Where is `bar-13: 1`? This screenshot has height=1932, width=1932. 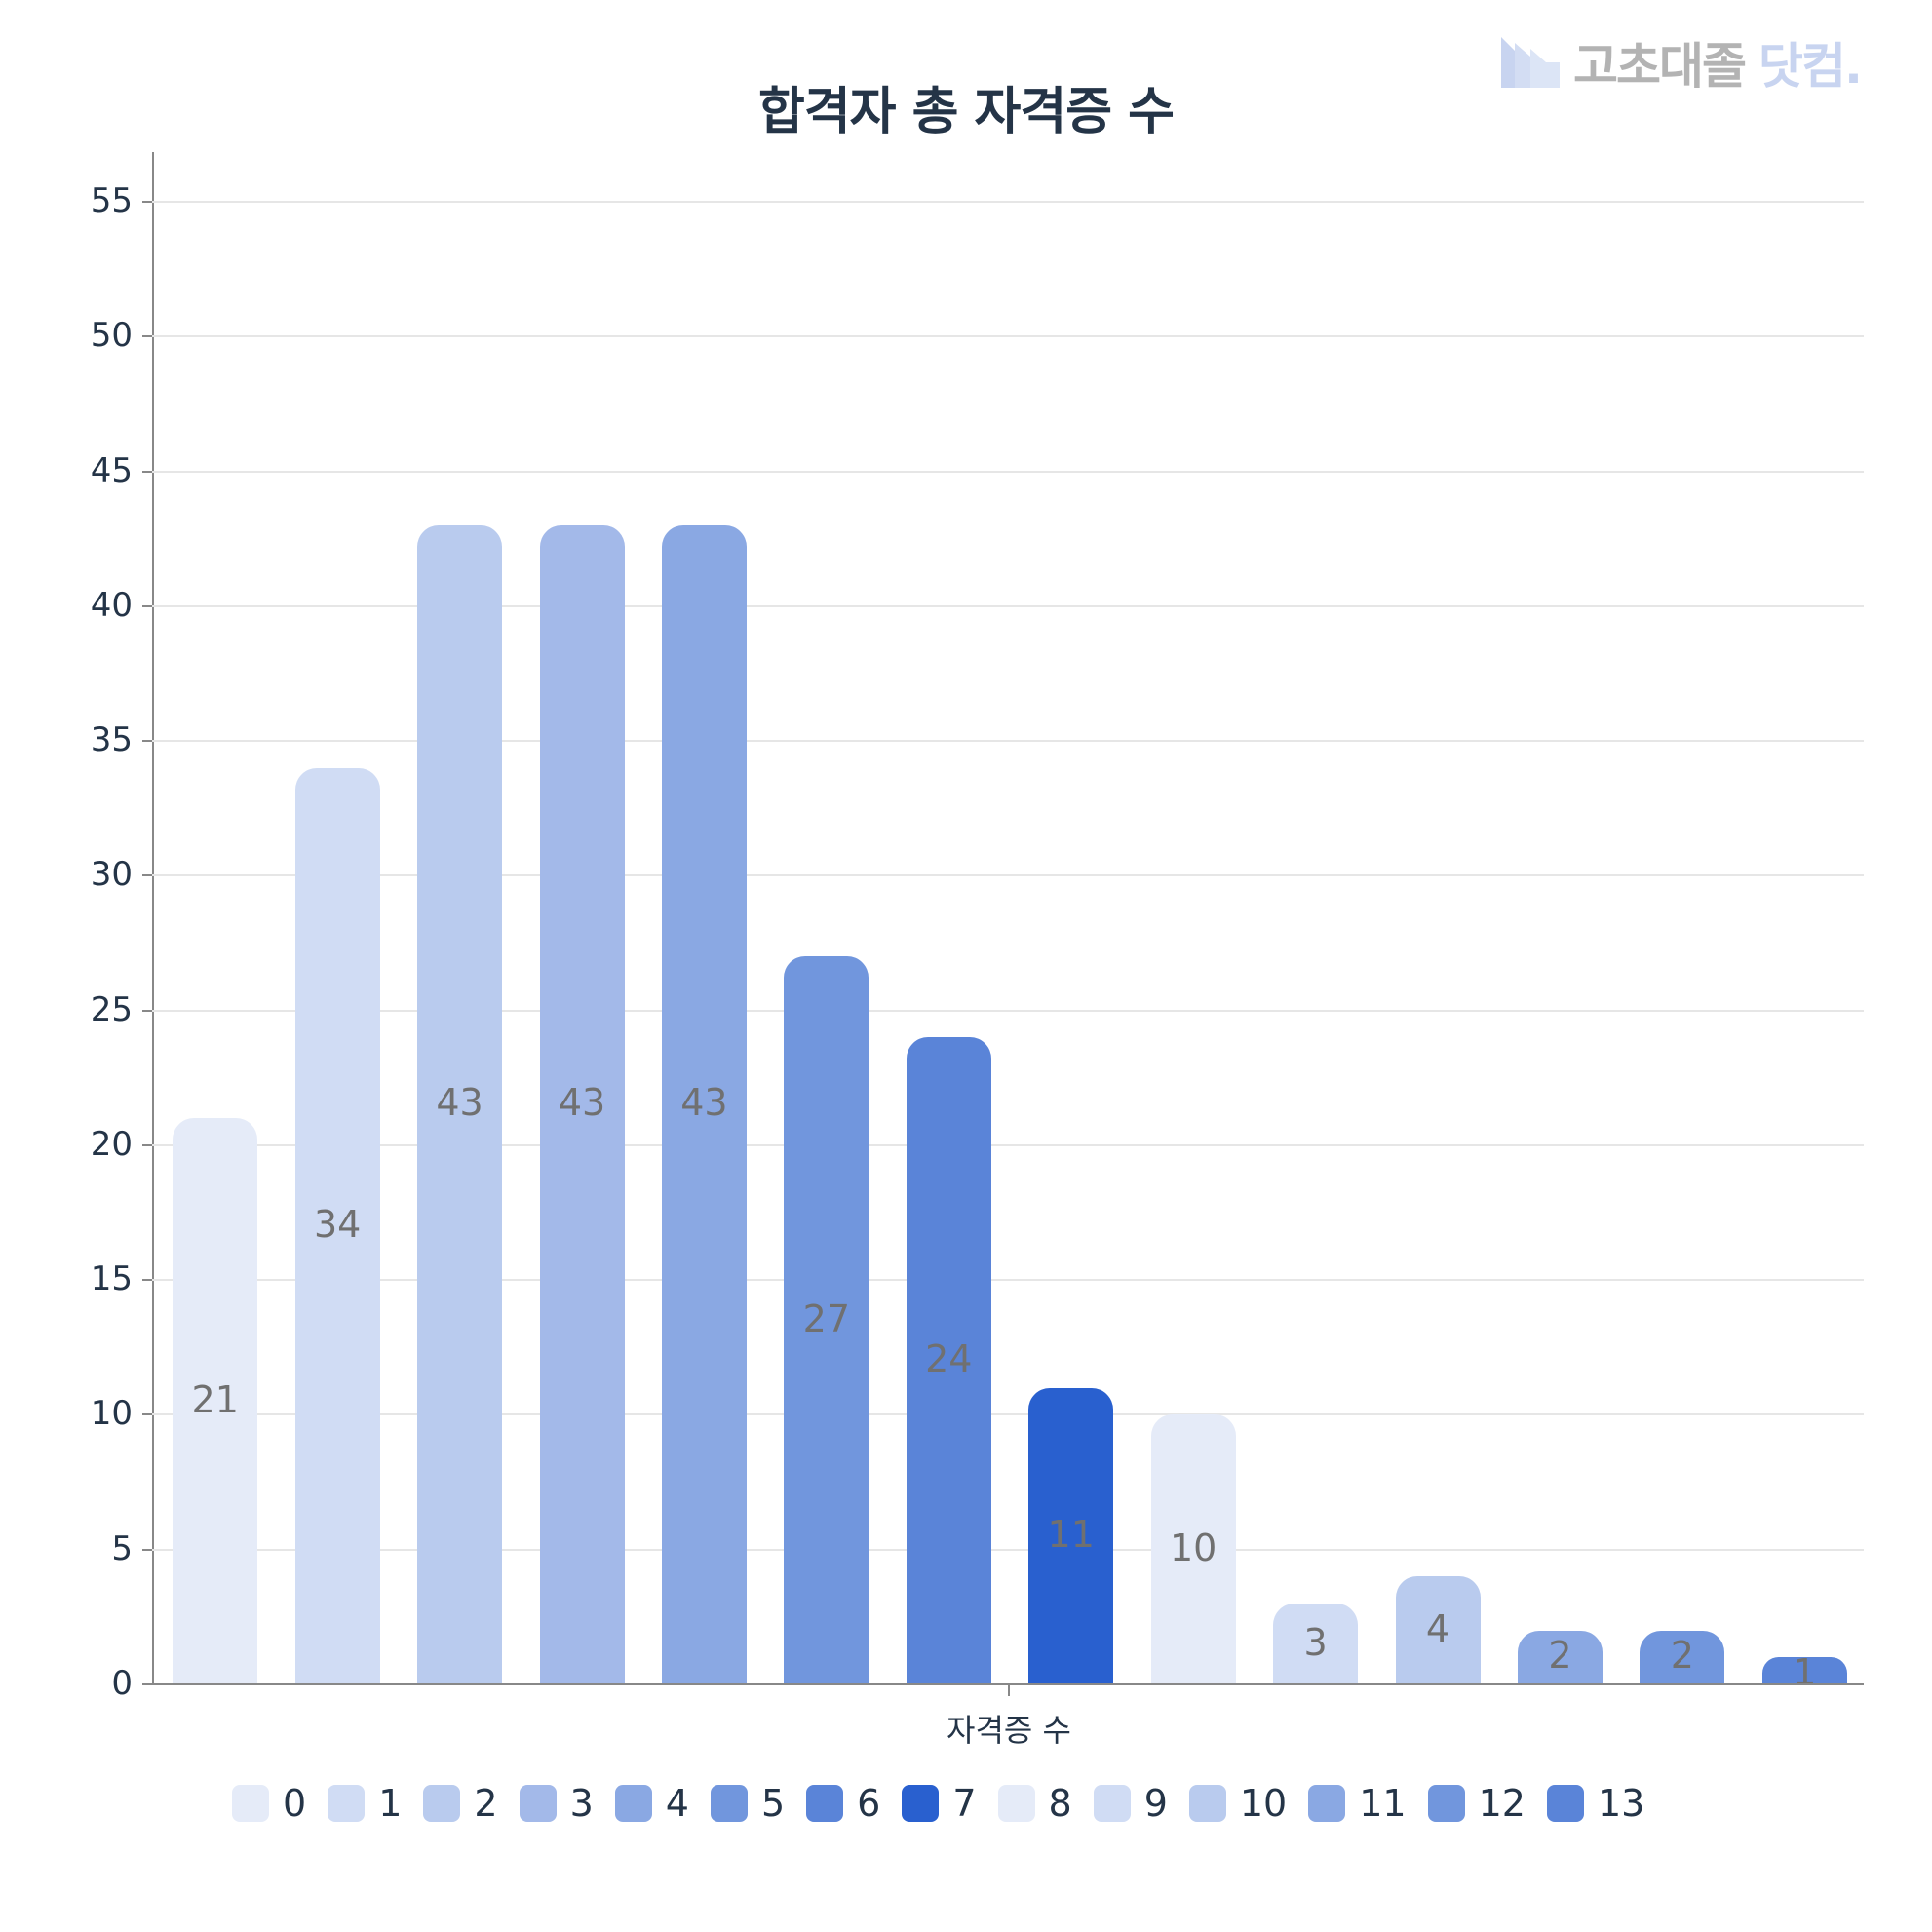
bar-13: 1 is located at coordinates (1804, 1672).